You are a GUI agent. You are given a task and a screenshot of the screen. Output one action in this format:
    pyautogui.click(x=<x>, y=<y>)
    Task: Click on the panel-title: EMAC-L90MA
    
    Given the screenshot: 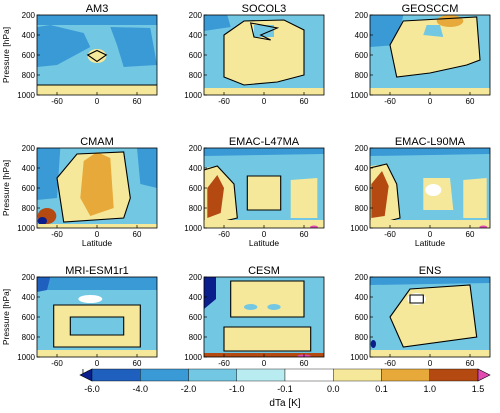 What is the action you would take?
    pyautogui.click(x=430, y=142)
    